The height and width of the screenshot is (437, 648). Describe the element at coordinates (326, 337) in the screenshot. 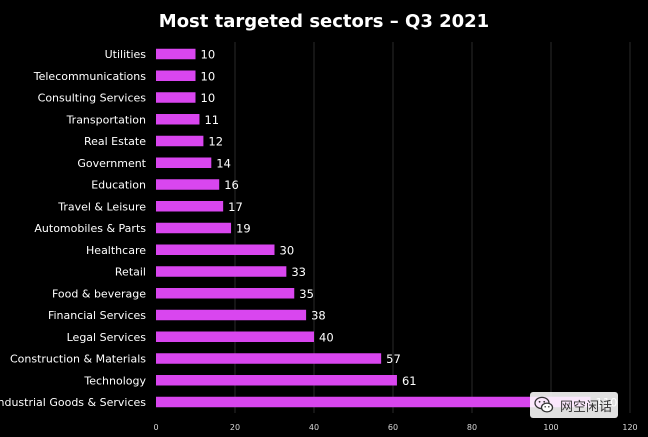

I see `value-label: 40` at that location.